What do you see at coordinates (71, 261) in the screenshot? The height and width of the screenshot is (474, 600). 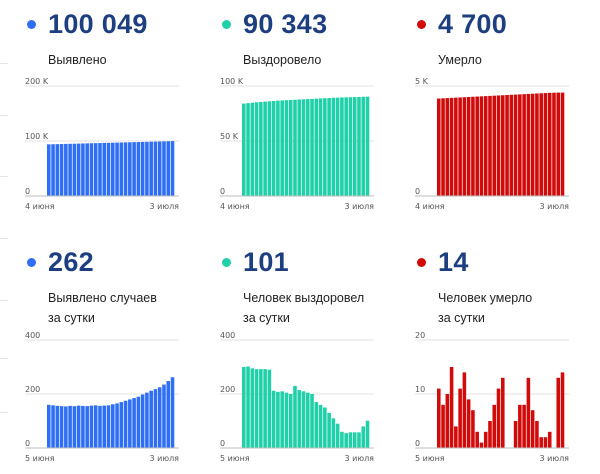 I see `headline-value: 262` at bounding box center [71, 261].